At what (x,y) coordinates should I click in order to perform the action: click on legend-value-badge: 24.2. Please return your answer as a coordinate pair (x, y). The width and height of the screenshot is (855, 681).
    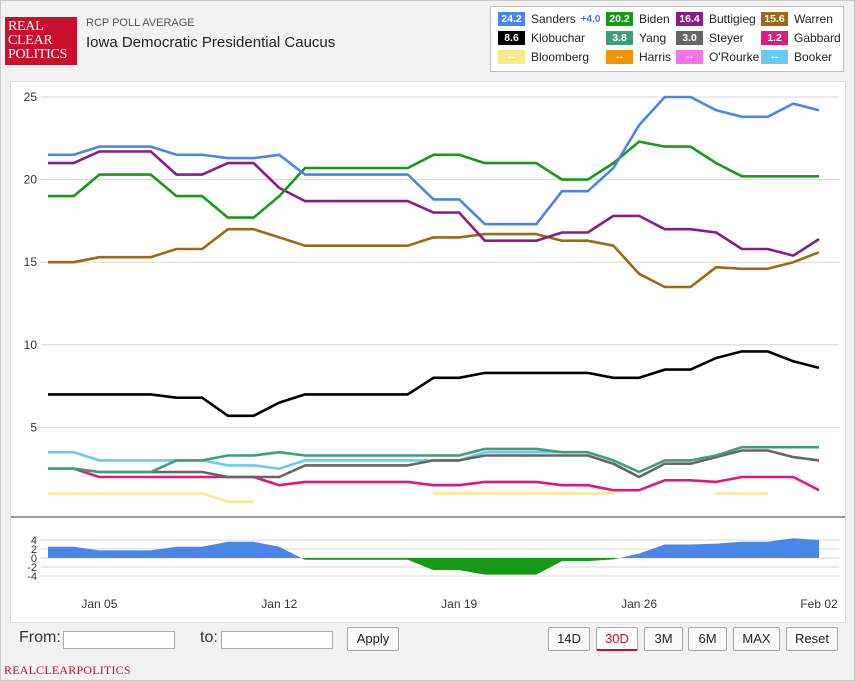
    Looking at the image, I should click on (511, 19).